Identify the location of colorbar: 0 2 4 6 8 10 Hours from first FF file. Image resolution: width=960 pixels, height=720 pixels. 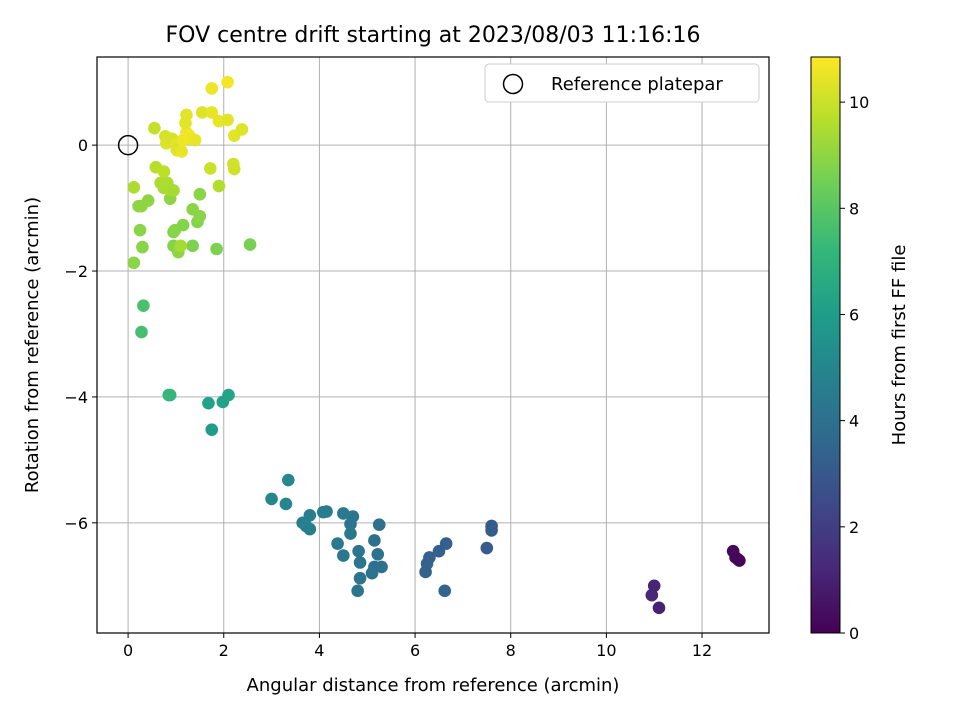
(860, 349).